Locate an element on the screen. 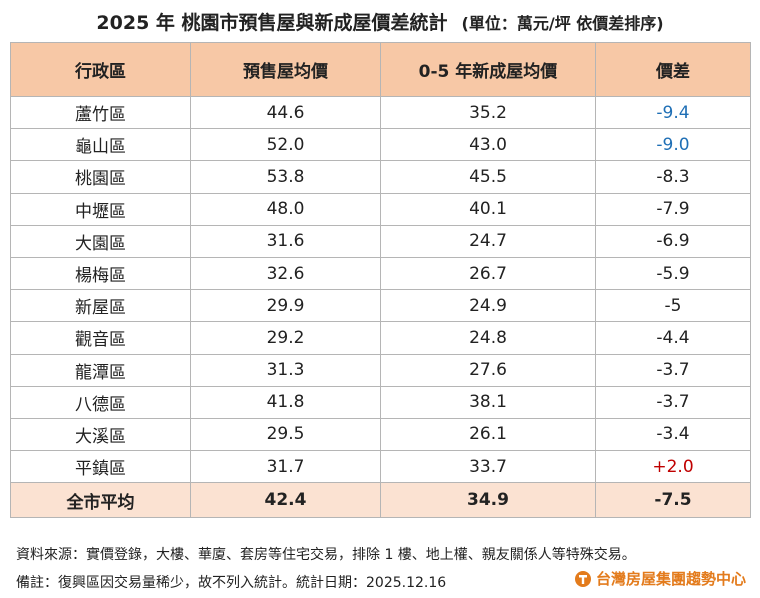 The height and width of the screenshot is (598, 760). cell: 平鎮區 is located at coordinates (100, 467).